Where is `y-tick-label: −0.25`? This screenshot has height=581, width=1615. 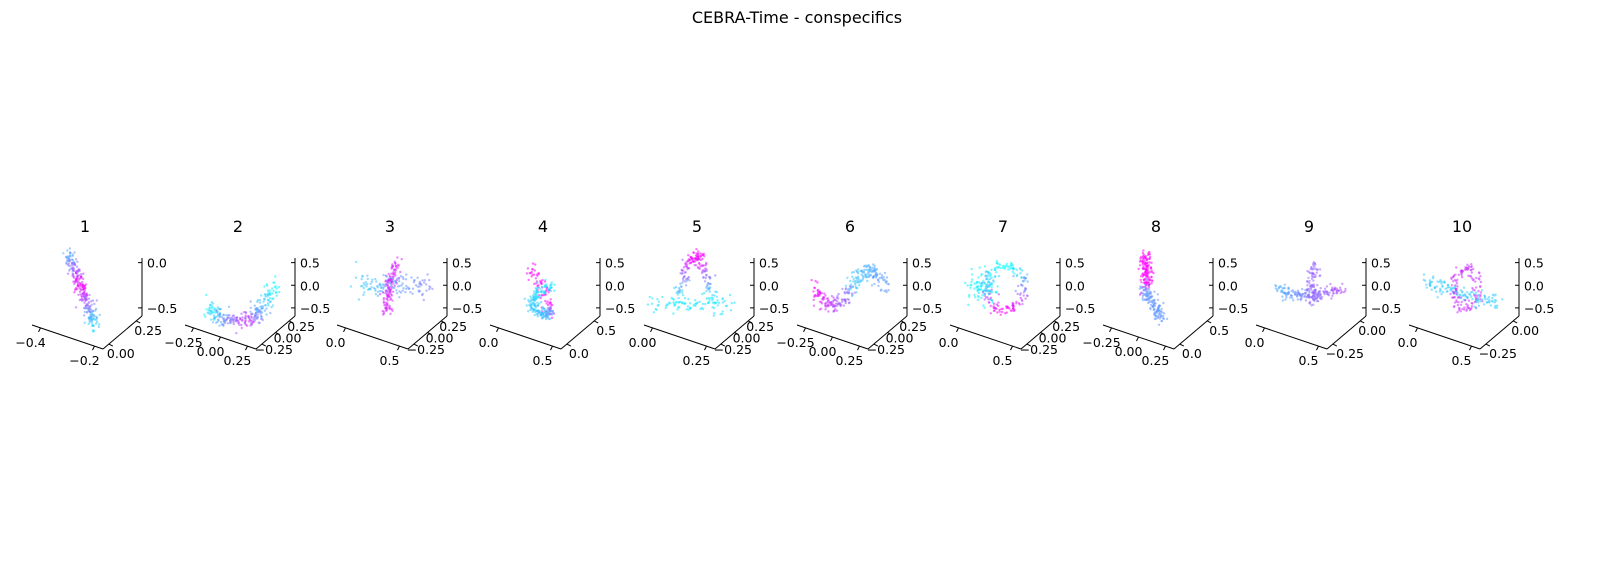 y-tick-label: −0.25 is located at coordinates (1039, 349).